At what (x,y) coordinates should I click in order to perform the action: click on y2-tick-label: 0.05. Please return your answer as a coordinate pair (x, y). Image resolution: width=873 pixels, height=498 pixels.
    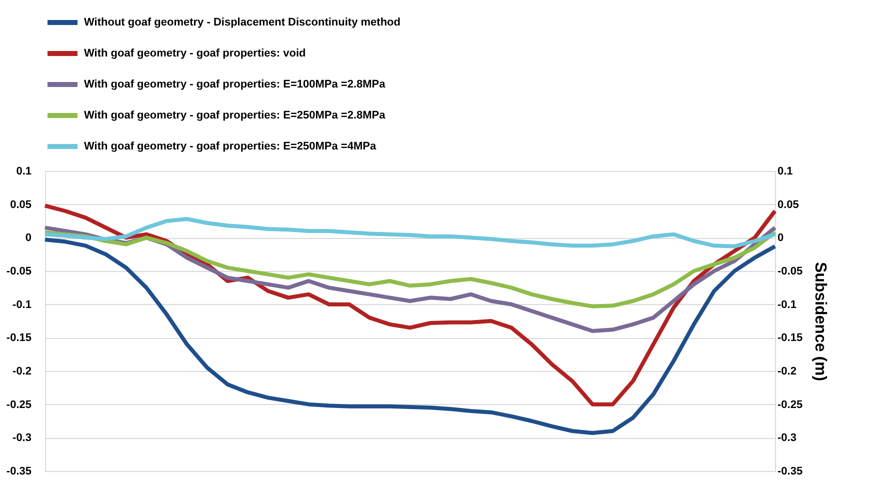
    Looking at the image, I should click on (788, 204).